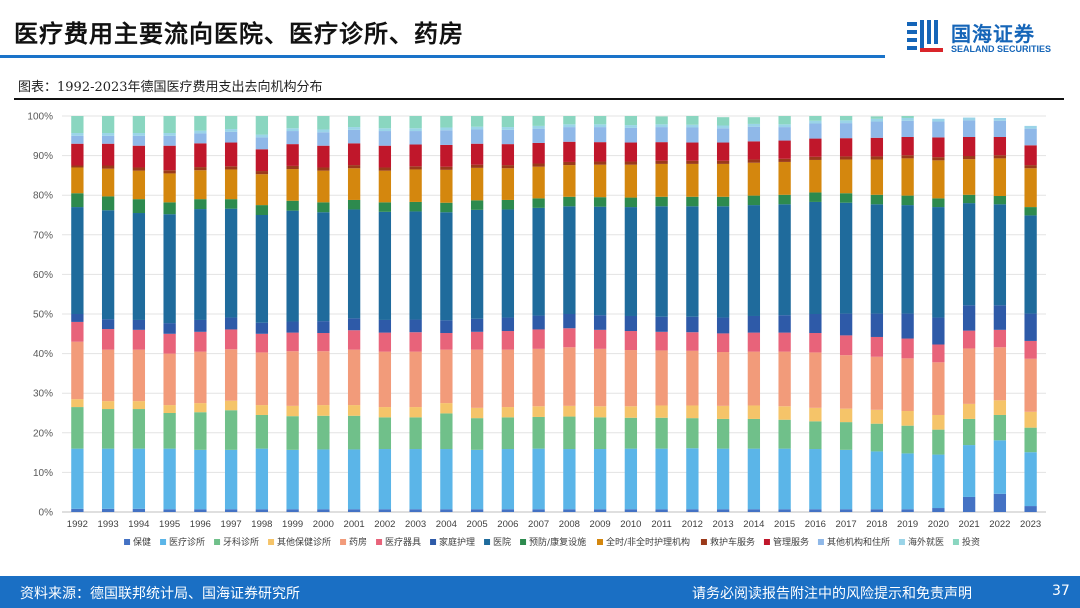  What do you see at coordinates (442, 56) in the screenshot?
I see `header-divider` at bounding box center [442, 56].